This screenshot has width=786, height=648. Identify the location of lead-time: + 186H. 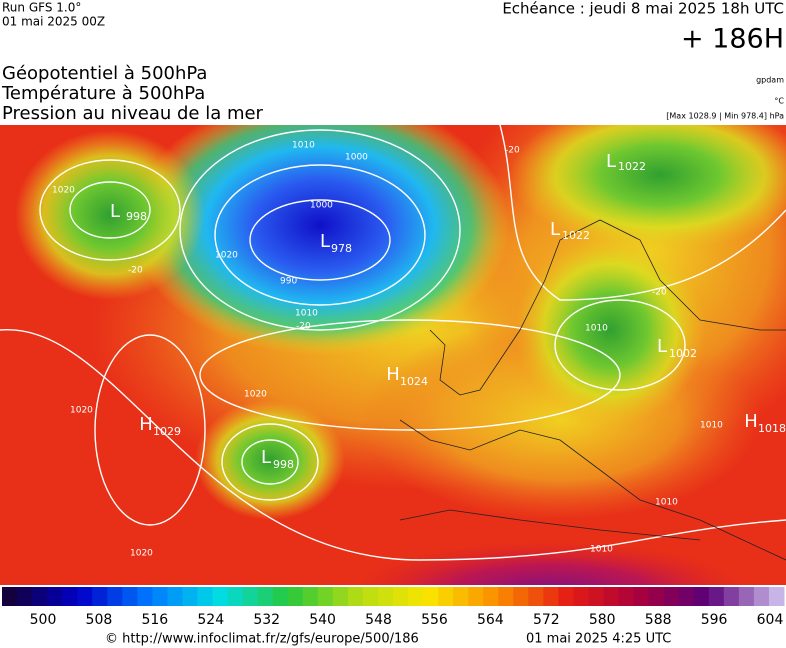
(732, 39).